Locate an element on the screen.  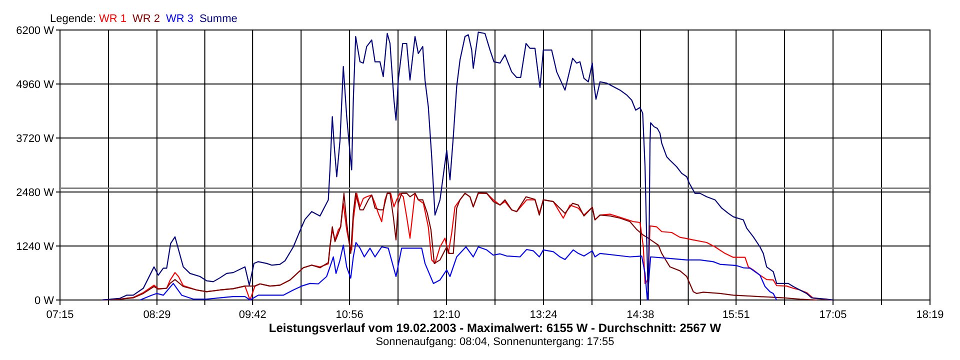
x-tick-label: 12:10 is located at coordinates (446, 315).